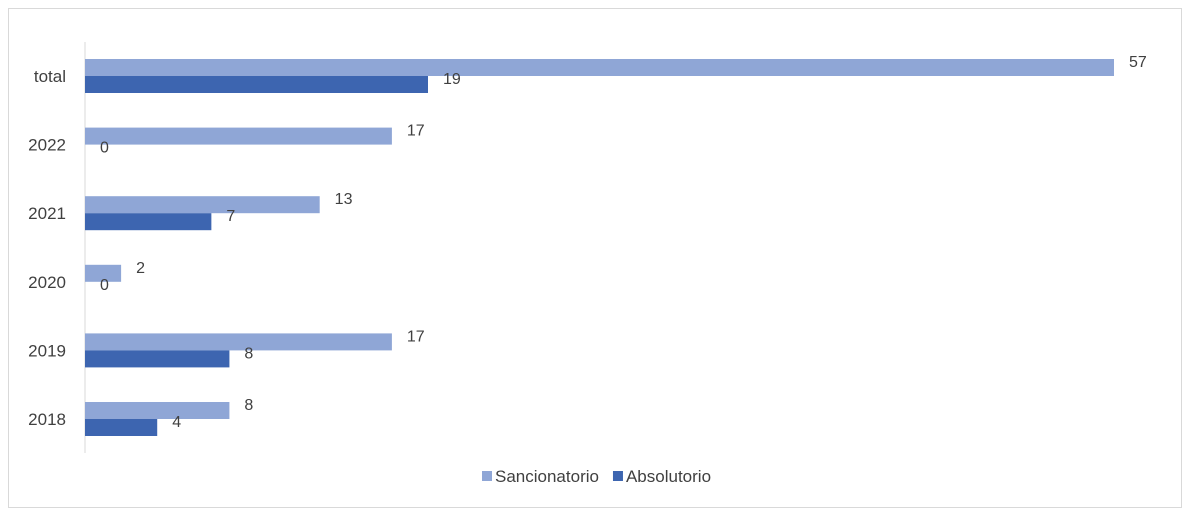  Describe the element at coordinates (148, 222) in the screenshot. I see `bar-absolutorio-2021` at that location.